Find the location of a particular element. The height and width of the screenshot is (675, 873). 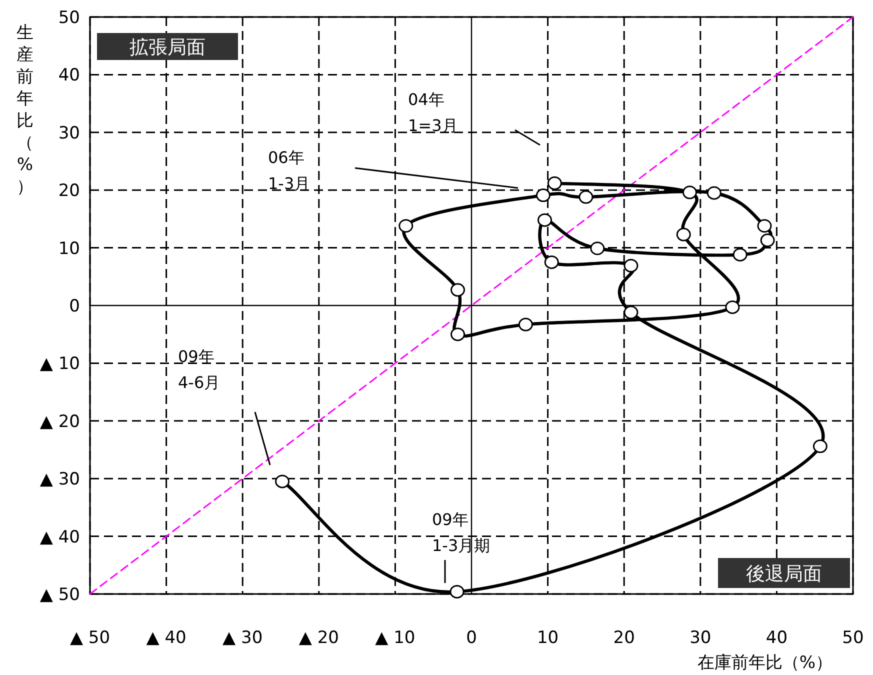

x-tick-label: 20 is located at coordinates (624, 638).